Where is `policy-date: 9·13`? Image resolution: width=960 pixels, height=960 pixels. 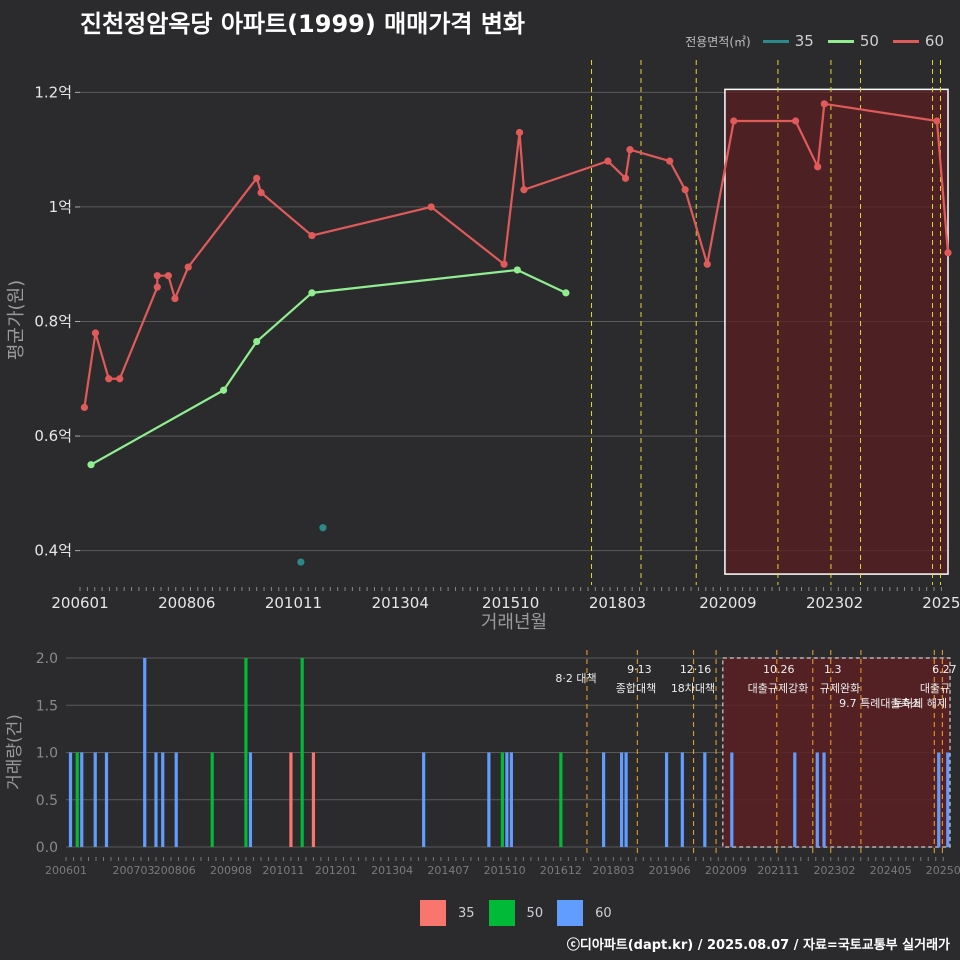 policy-date: 9·13 is located at coordinates (639, 669).